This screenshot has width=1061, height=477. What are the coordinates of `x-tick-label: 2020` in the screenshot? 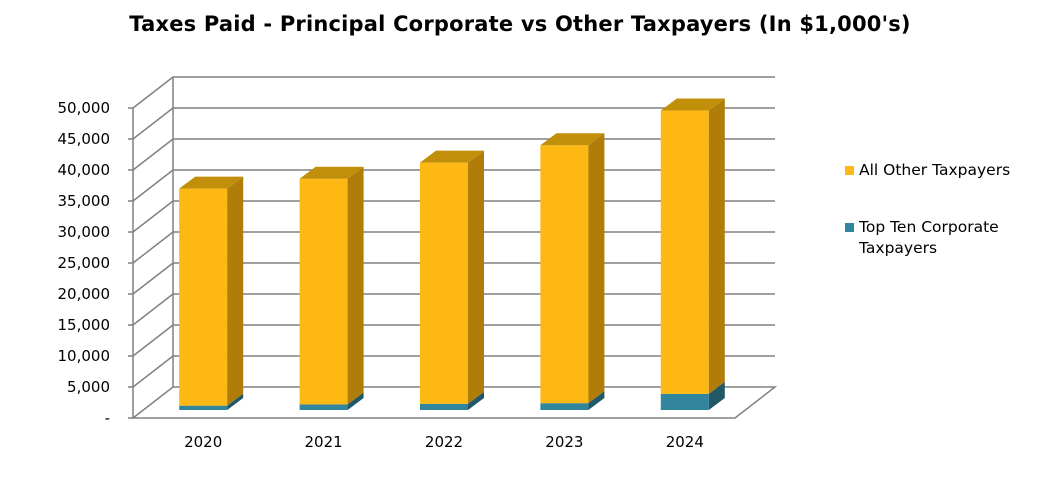 It's located at (203, 442).